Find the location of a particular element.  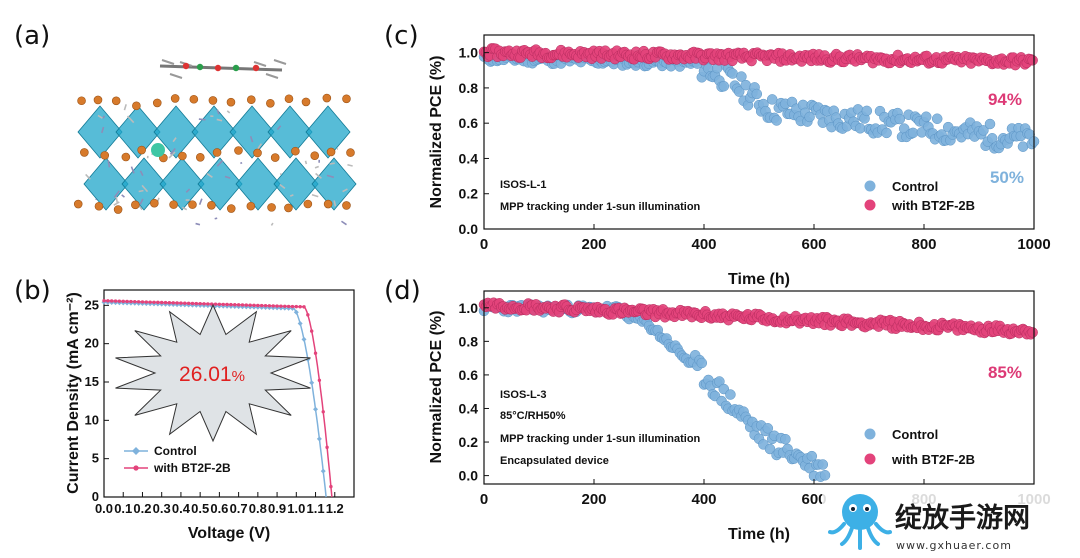

chart-b-xtick-label: 1.0 is located at coordinates (296, 508).